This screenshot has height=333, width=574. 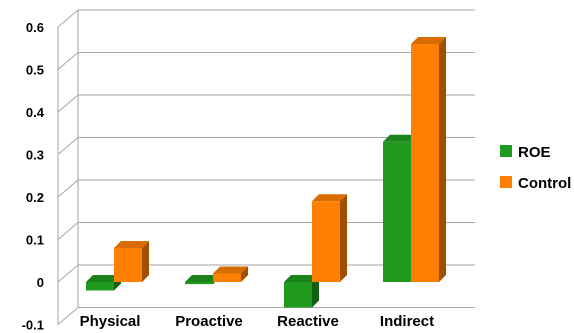 What do you see at coordinates (110, 321) in the screenshot?
I see `x-category-label: Physical` at bounding box center [110, 321].